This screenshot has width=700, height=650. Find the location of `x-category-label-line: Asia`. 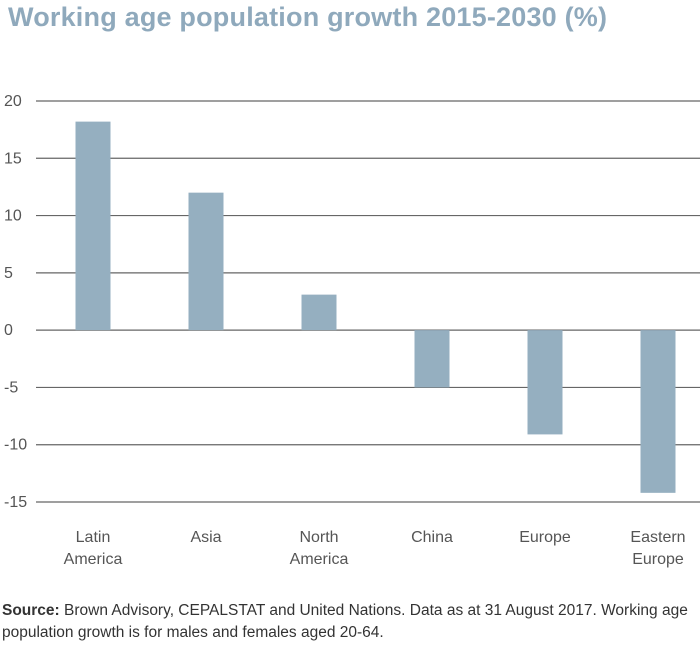

x-category-label-line: Asia is located at coordinates (205, 537).